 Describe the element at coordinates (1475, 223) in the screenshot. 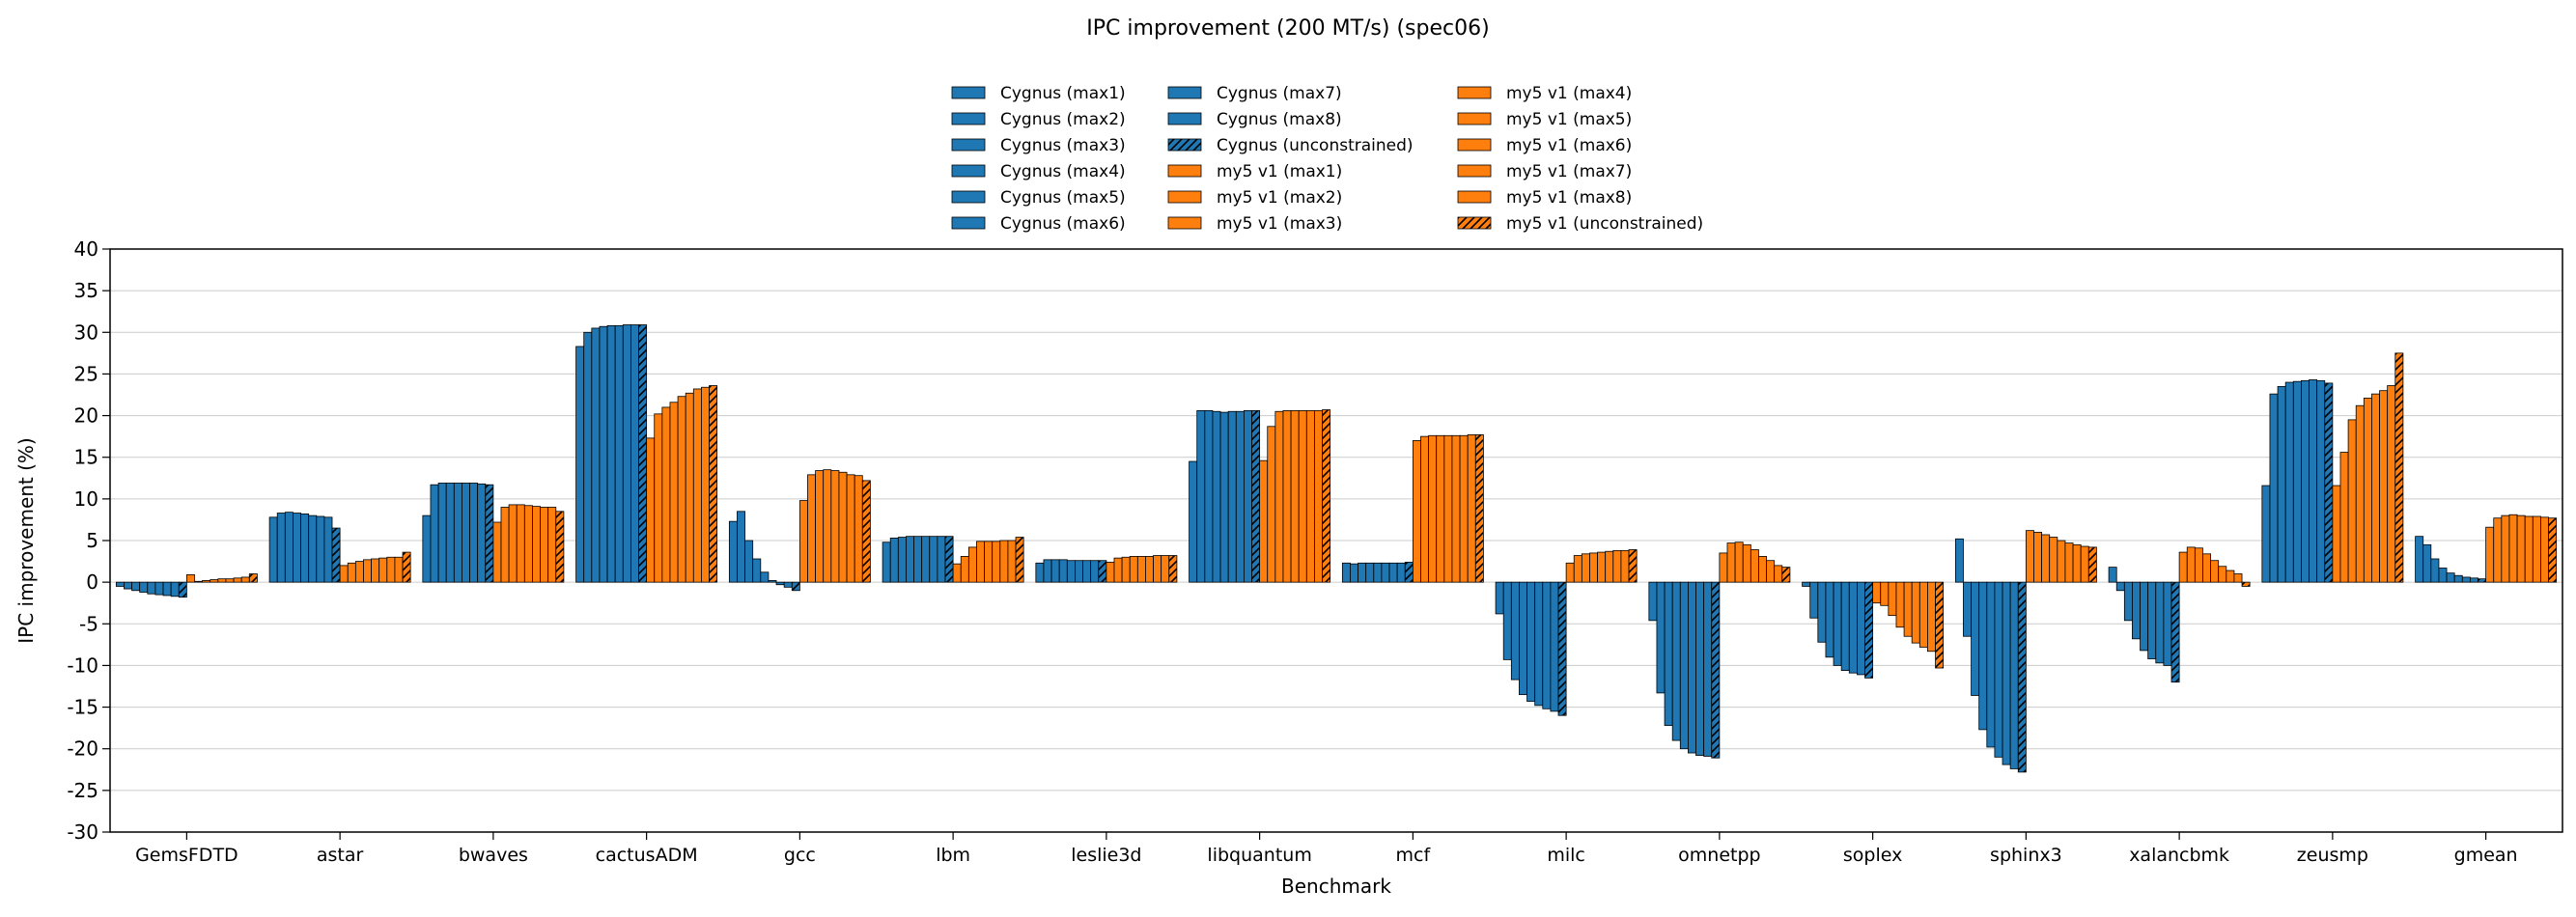

I see `legend-swatch-hatch` at that location.